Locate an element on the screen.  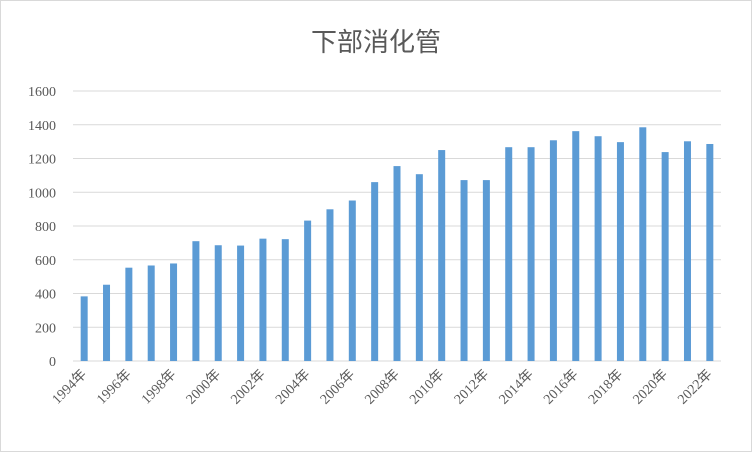
y-tick-label: 800 is located at coordinates (45, 227).